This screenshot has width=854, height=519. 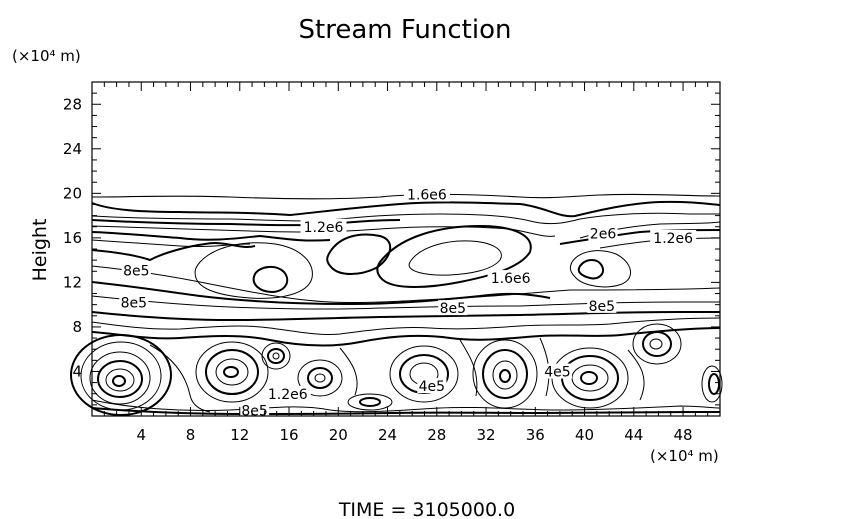 What do you see at coordinates (633, 435) in the screenshot?
I see `x-tick-label: 44` at bounding box center [633, 435].